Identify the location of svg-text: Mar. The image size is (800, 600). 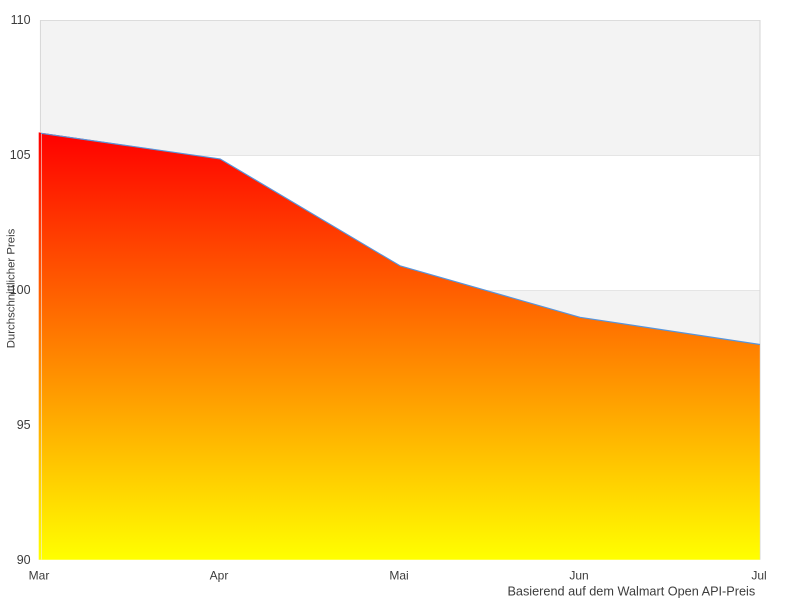
(39, 576).